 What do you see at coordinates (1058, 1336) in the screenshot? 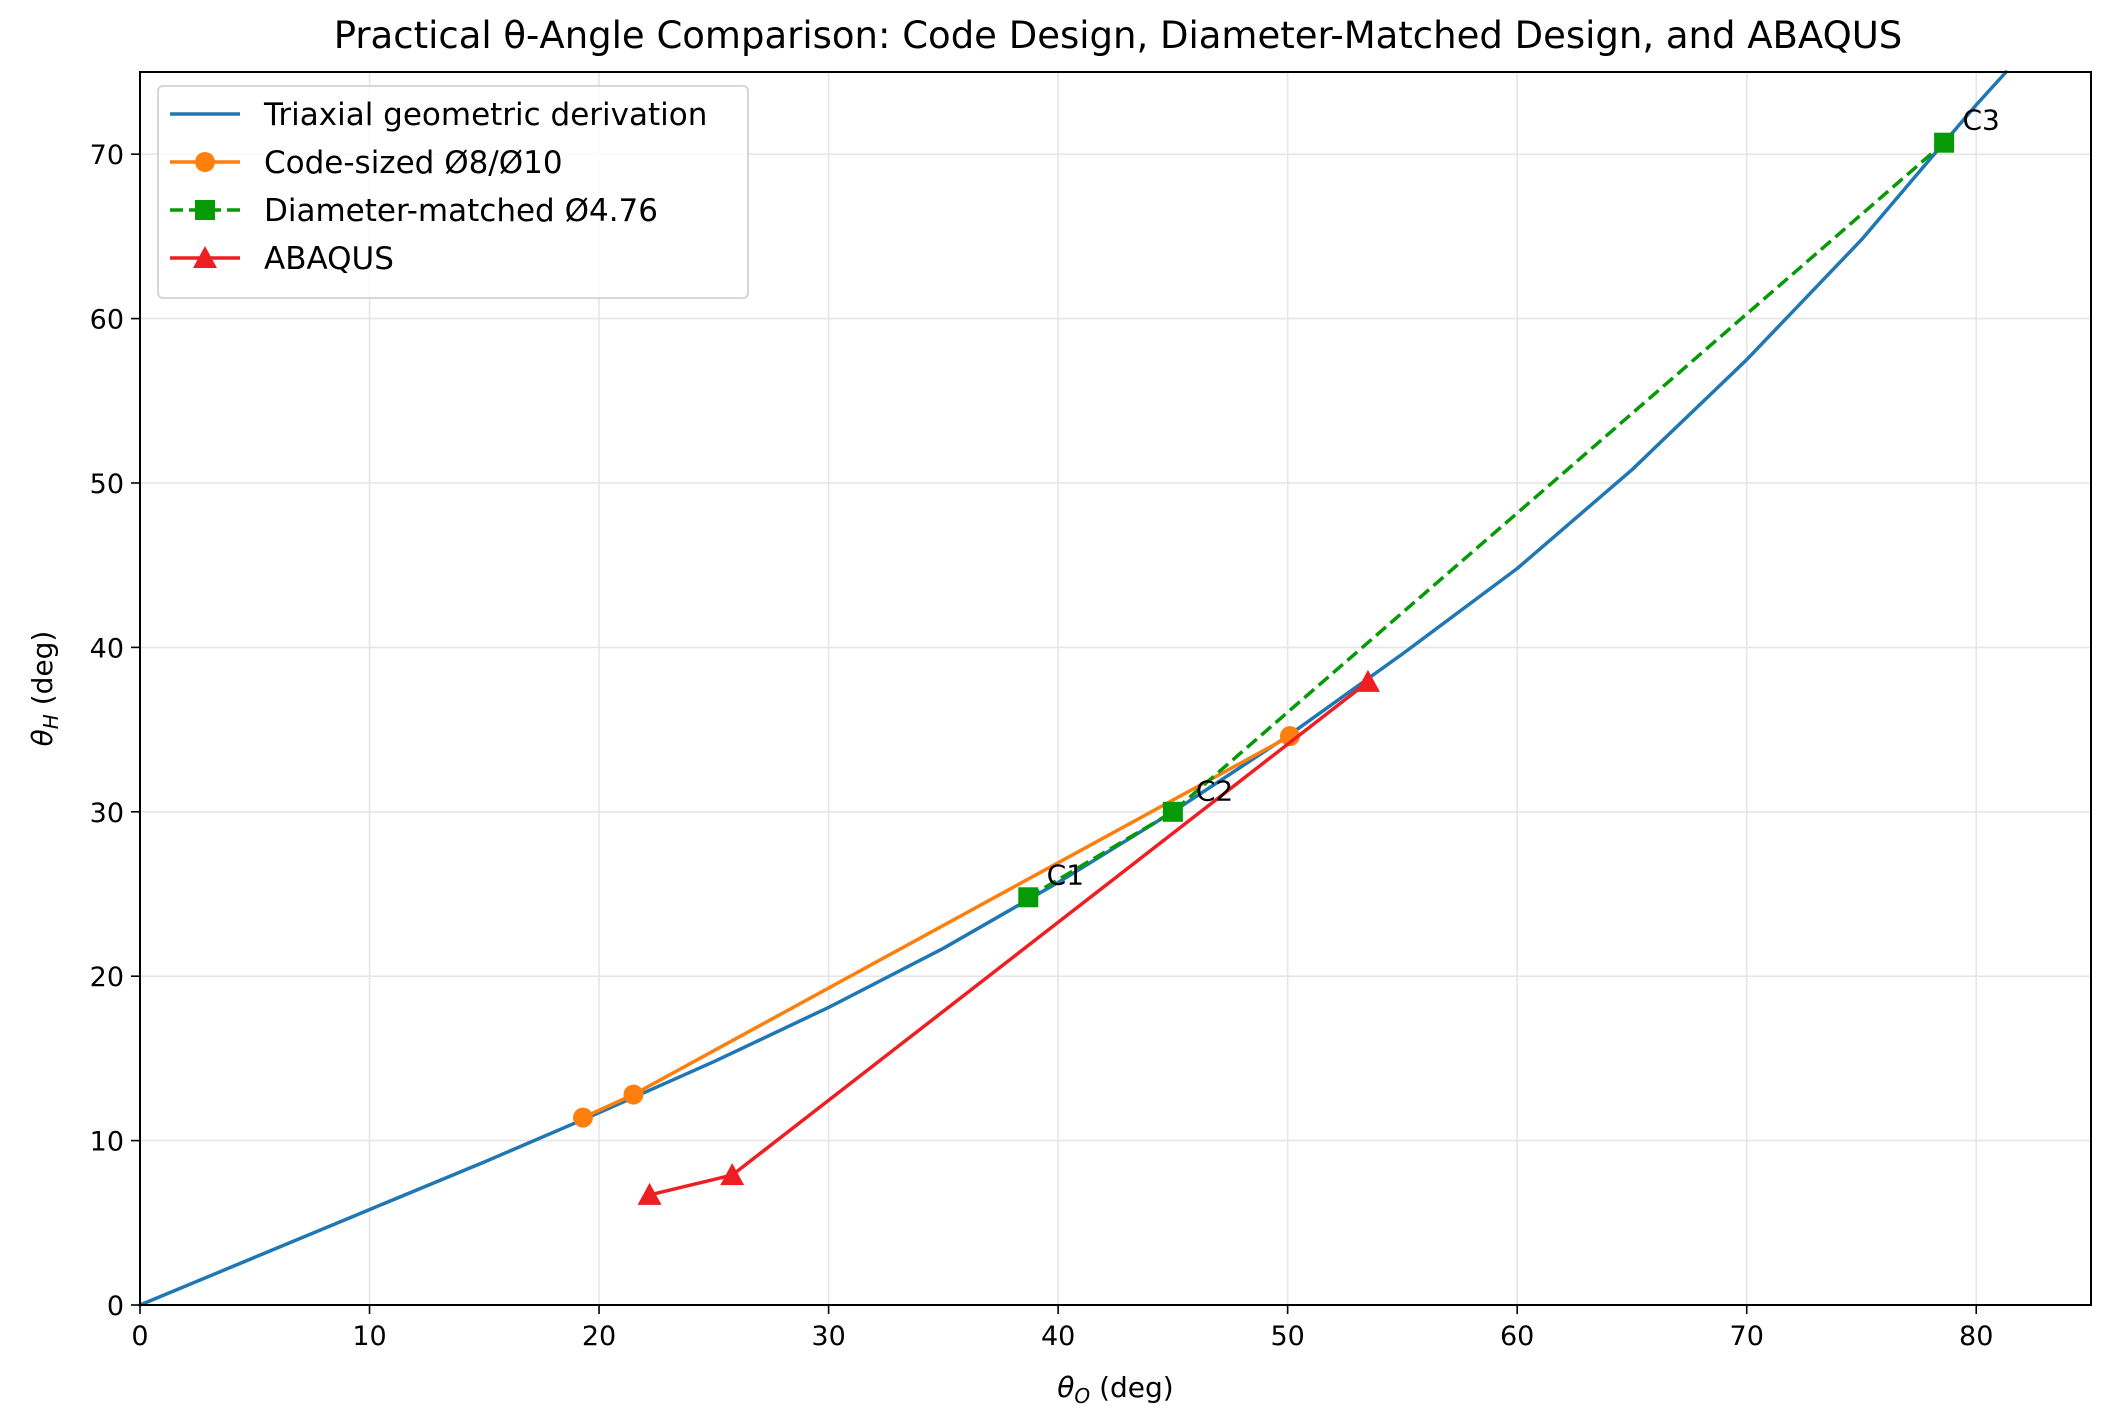
I see `x-tick-label: 40` at bounding box center [1058, 1336].